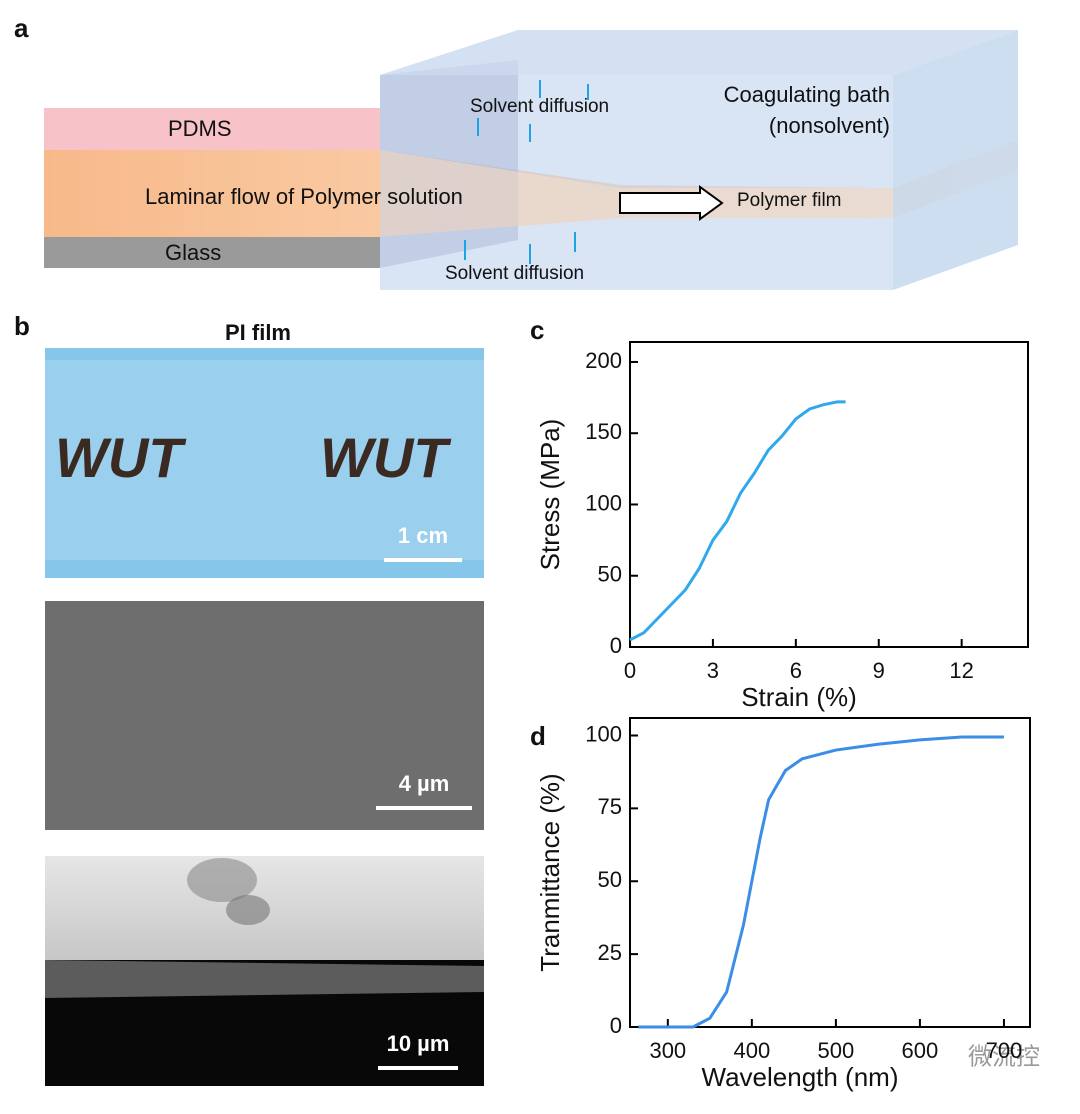 This screenshot has height=1114, width=1080. What do you see at coordinates (699, 52) in the screenshot?
I see `bath-top` at bounding box center [699, 52].